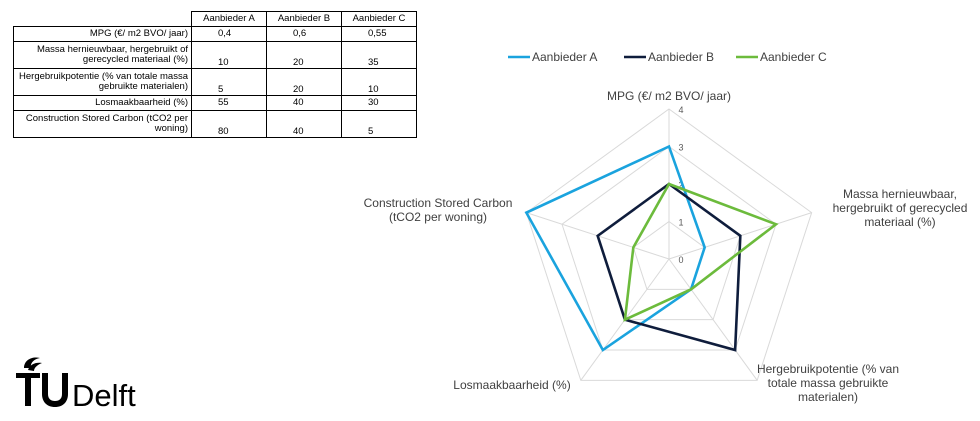 The height and width of the screenshot is (421, 980). What do you see at coordinates (379, 124) in the screenshot?
I see `cell: 5` at bounding box center [379, 124].